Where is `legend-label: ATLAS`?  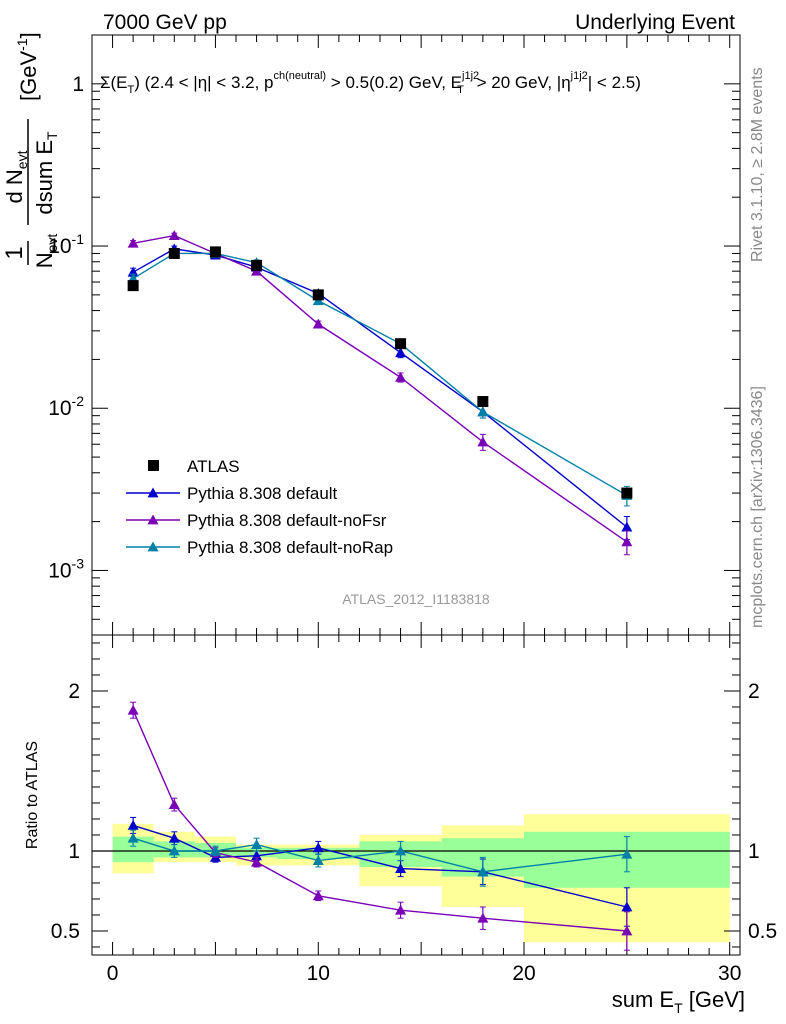 legend-label: ATLAS is located at coordinates (213, 466).